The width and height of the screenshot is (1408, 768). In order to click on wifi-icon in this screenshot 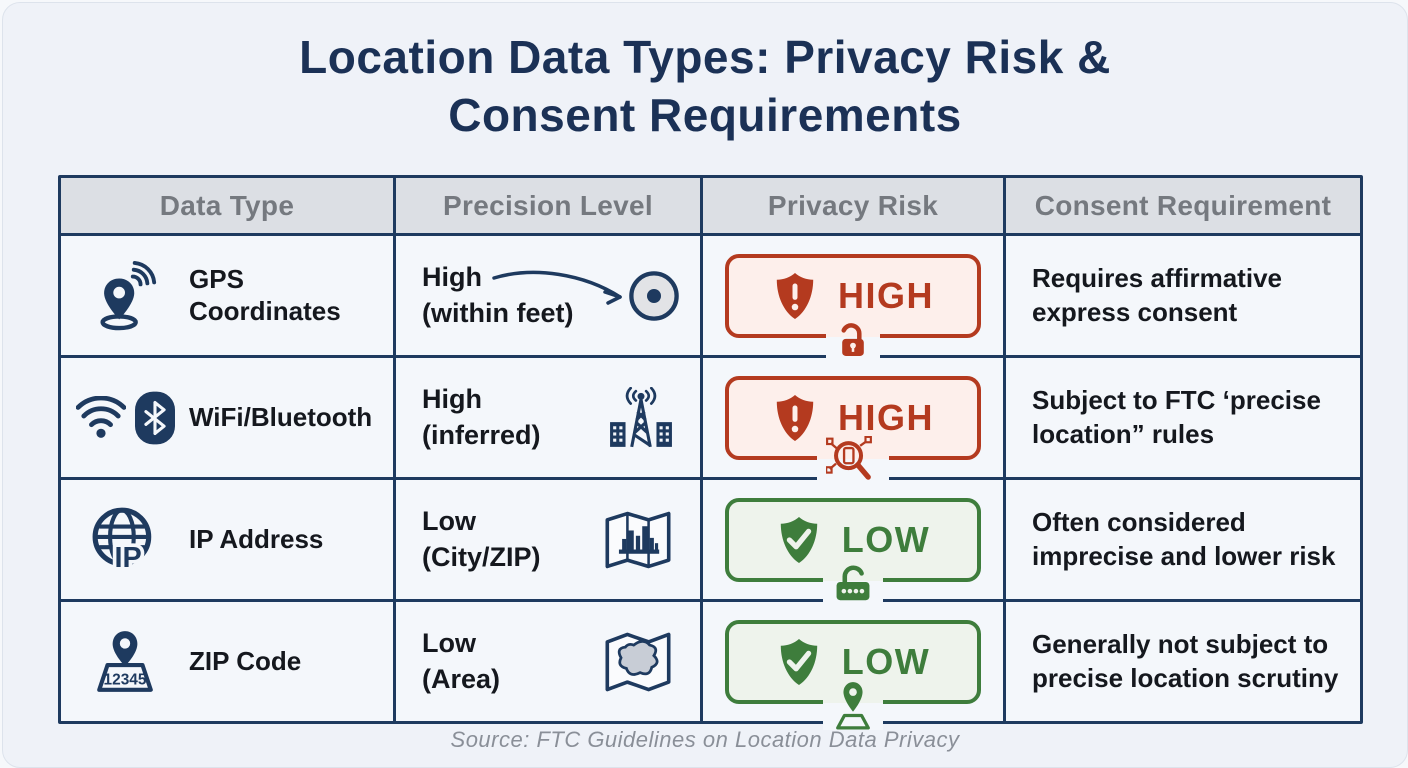, I will do `click(100, 417)`.